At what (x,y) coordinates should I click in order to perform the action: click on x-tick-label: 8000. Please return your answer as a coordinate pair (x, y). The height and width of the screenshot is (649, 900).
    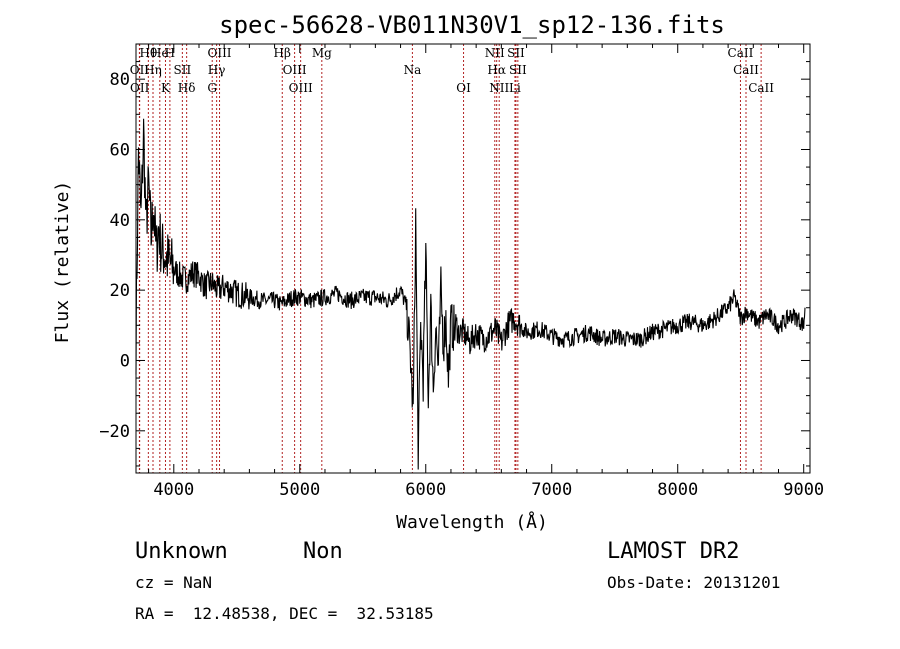
    Looking at the image, I should click on (677, 490).